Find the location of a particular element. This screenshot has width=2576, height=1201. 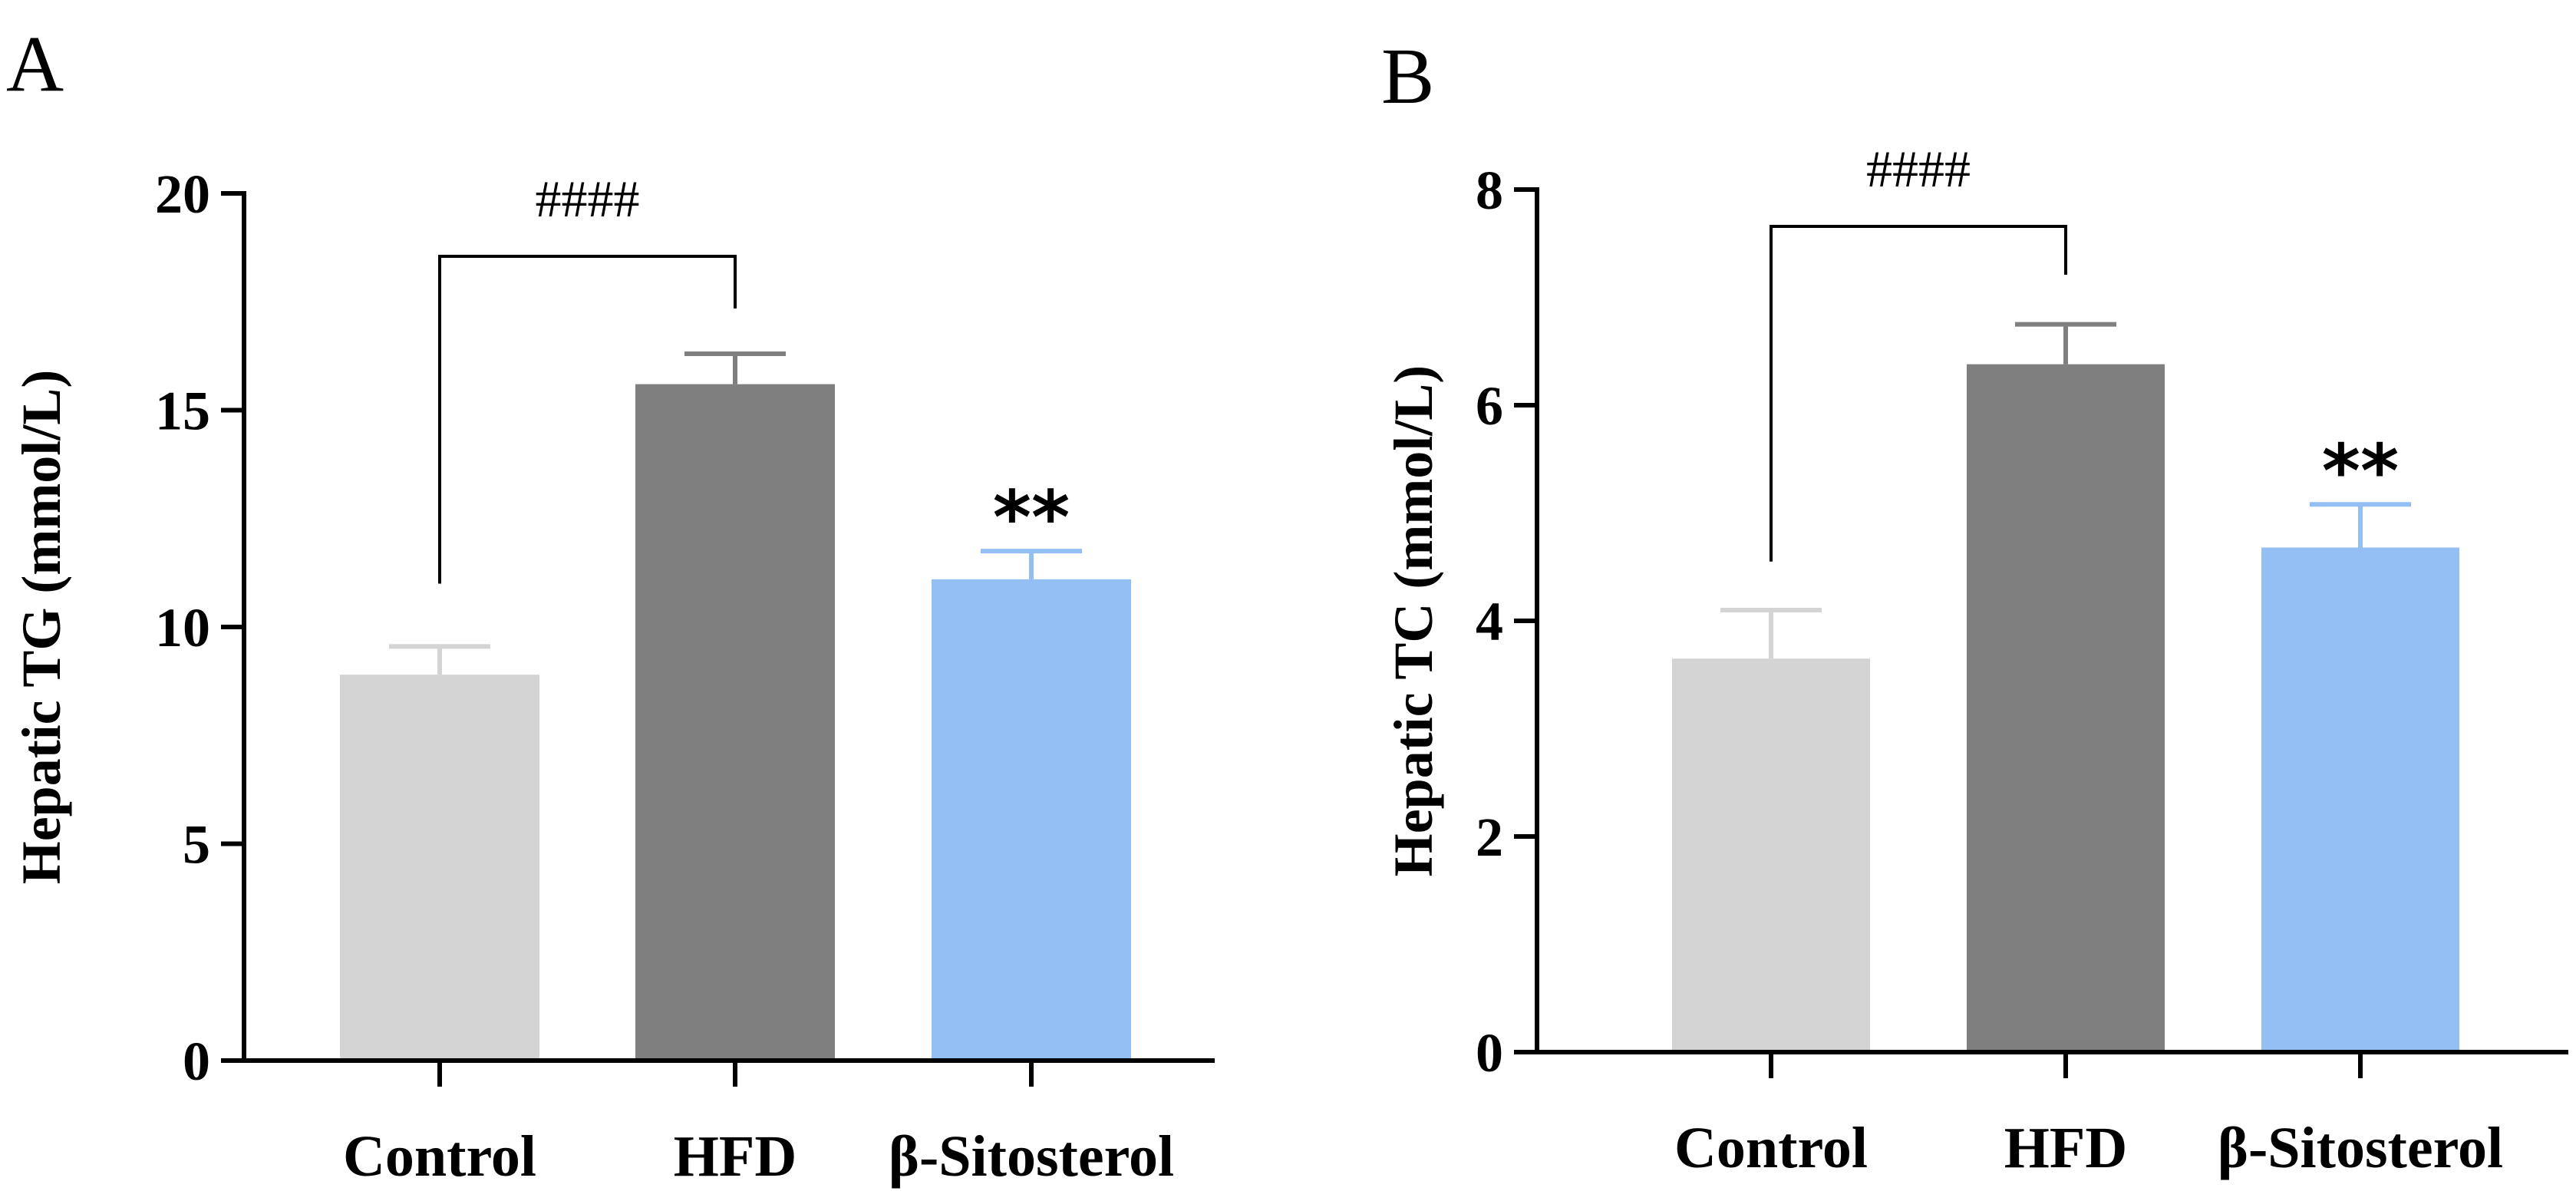

y-axis-title: Hepatic TC (mmol/L) is located at coordinates (1413, 621).